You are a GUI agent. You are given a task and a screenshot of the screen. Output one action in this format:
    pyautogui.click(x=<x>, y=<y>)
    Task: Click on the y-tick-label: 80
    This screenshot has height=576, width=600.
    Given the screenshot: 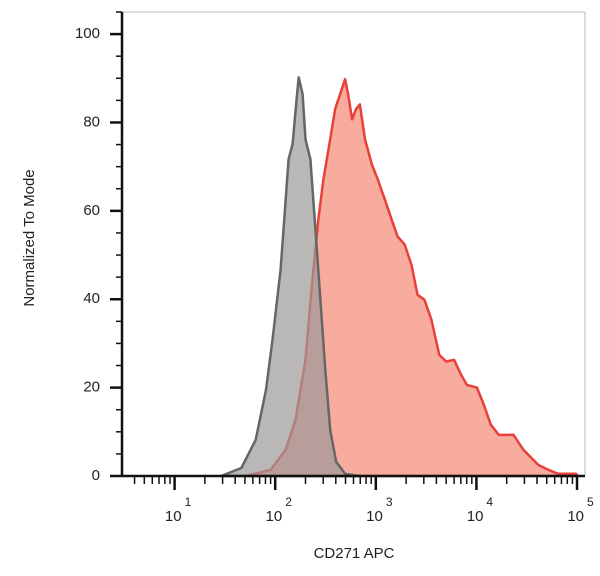 What is the action you would take?
    pyautogui.click(x=91, y=121)
    